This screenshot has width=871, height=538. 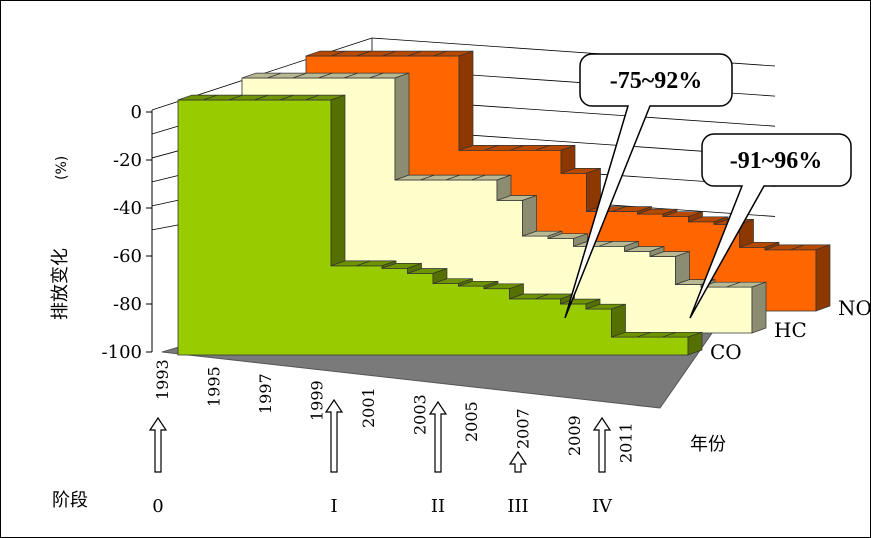 What do you see at coordinates (776, 161) in the screenshot?
I see `callout-text: -91~96%` at bounding box center [776, 161].